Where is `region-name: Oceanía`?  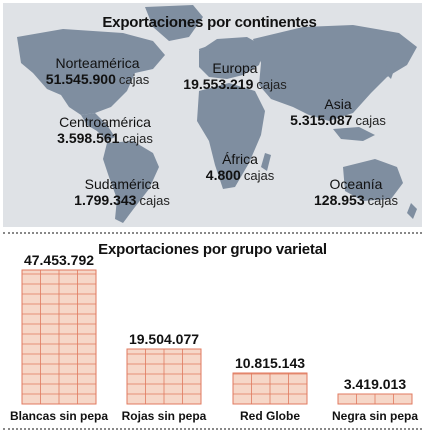 region-name: Oceanía is located at coordinates (356, 184).